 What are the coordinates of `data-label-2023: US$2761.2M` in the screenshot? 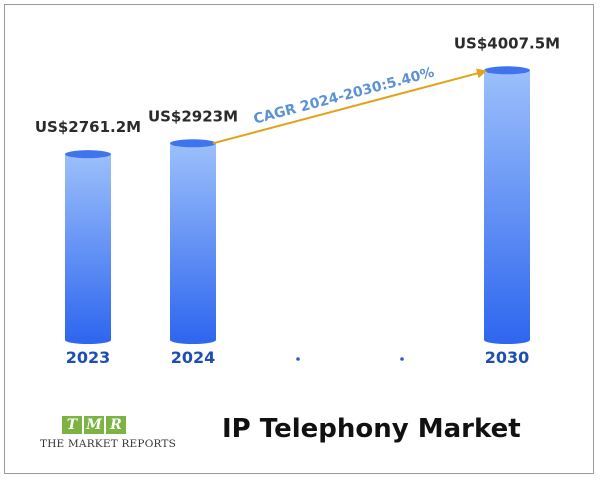 It's located at (88, 127).